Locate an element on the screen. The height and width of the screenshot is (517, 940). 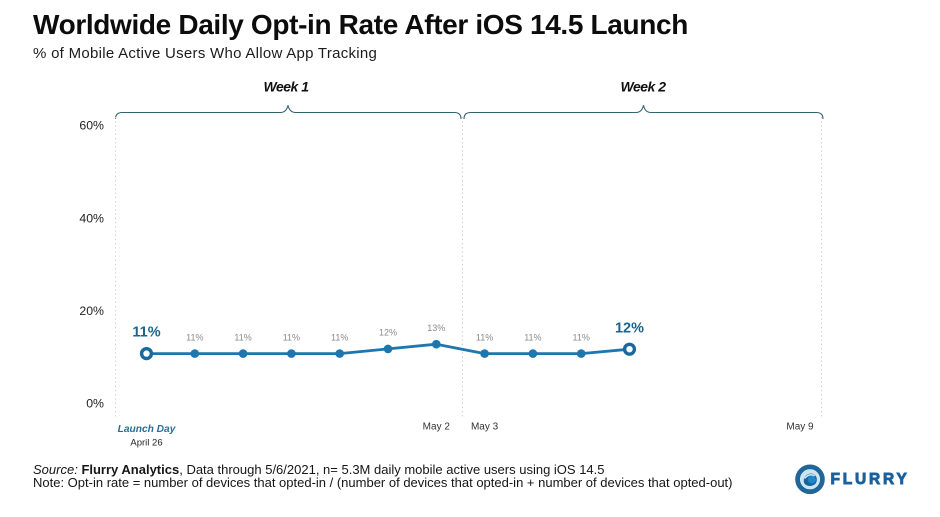
svg-text: 60% is located at coordinates (91, 126).